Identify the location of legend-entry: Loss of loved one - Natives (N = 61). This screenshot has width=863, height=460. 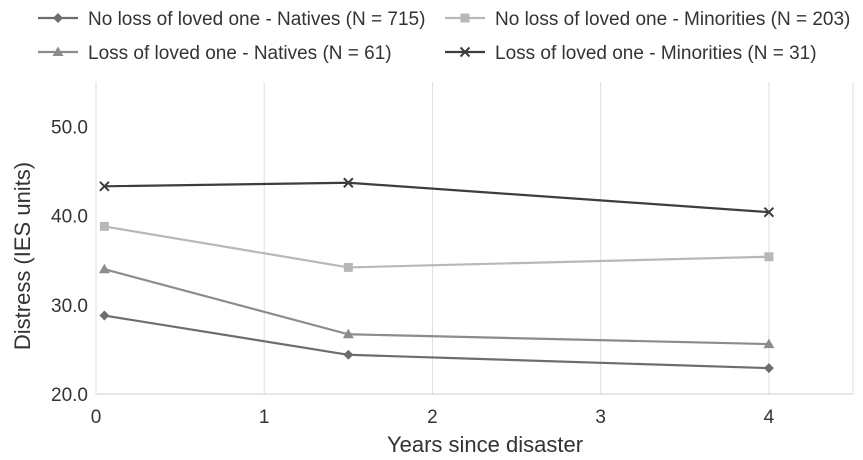
(215, 53).